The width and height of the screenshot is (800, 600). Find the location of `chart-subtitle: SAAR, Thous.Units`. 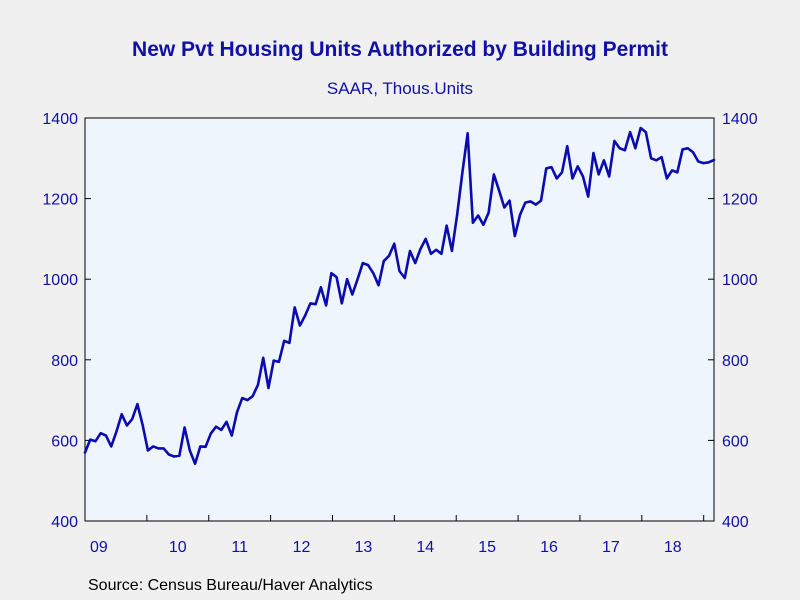

chart-subtitle: SAAR, Thous.Units is located at coordinates (400, 88).